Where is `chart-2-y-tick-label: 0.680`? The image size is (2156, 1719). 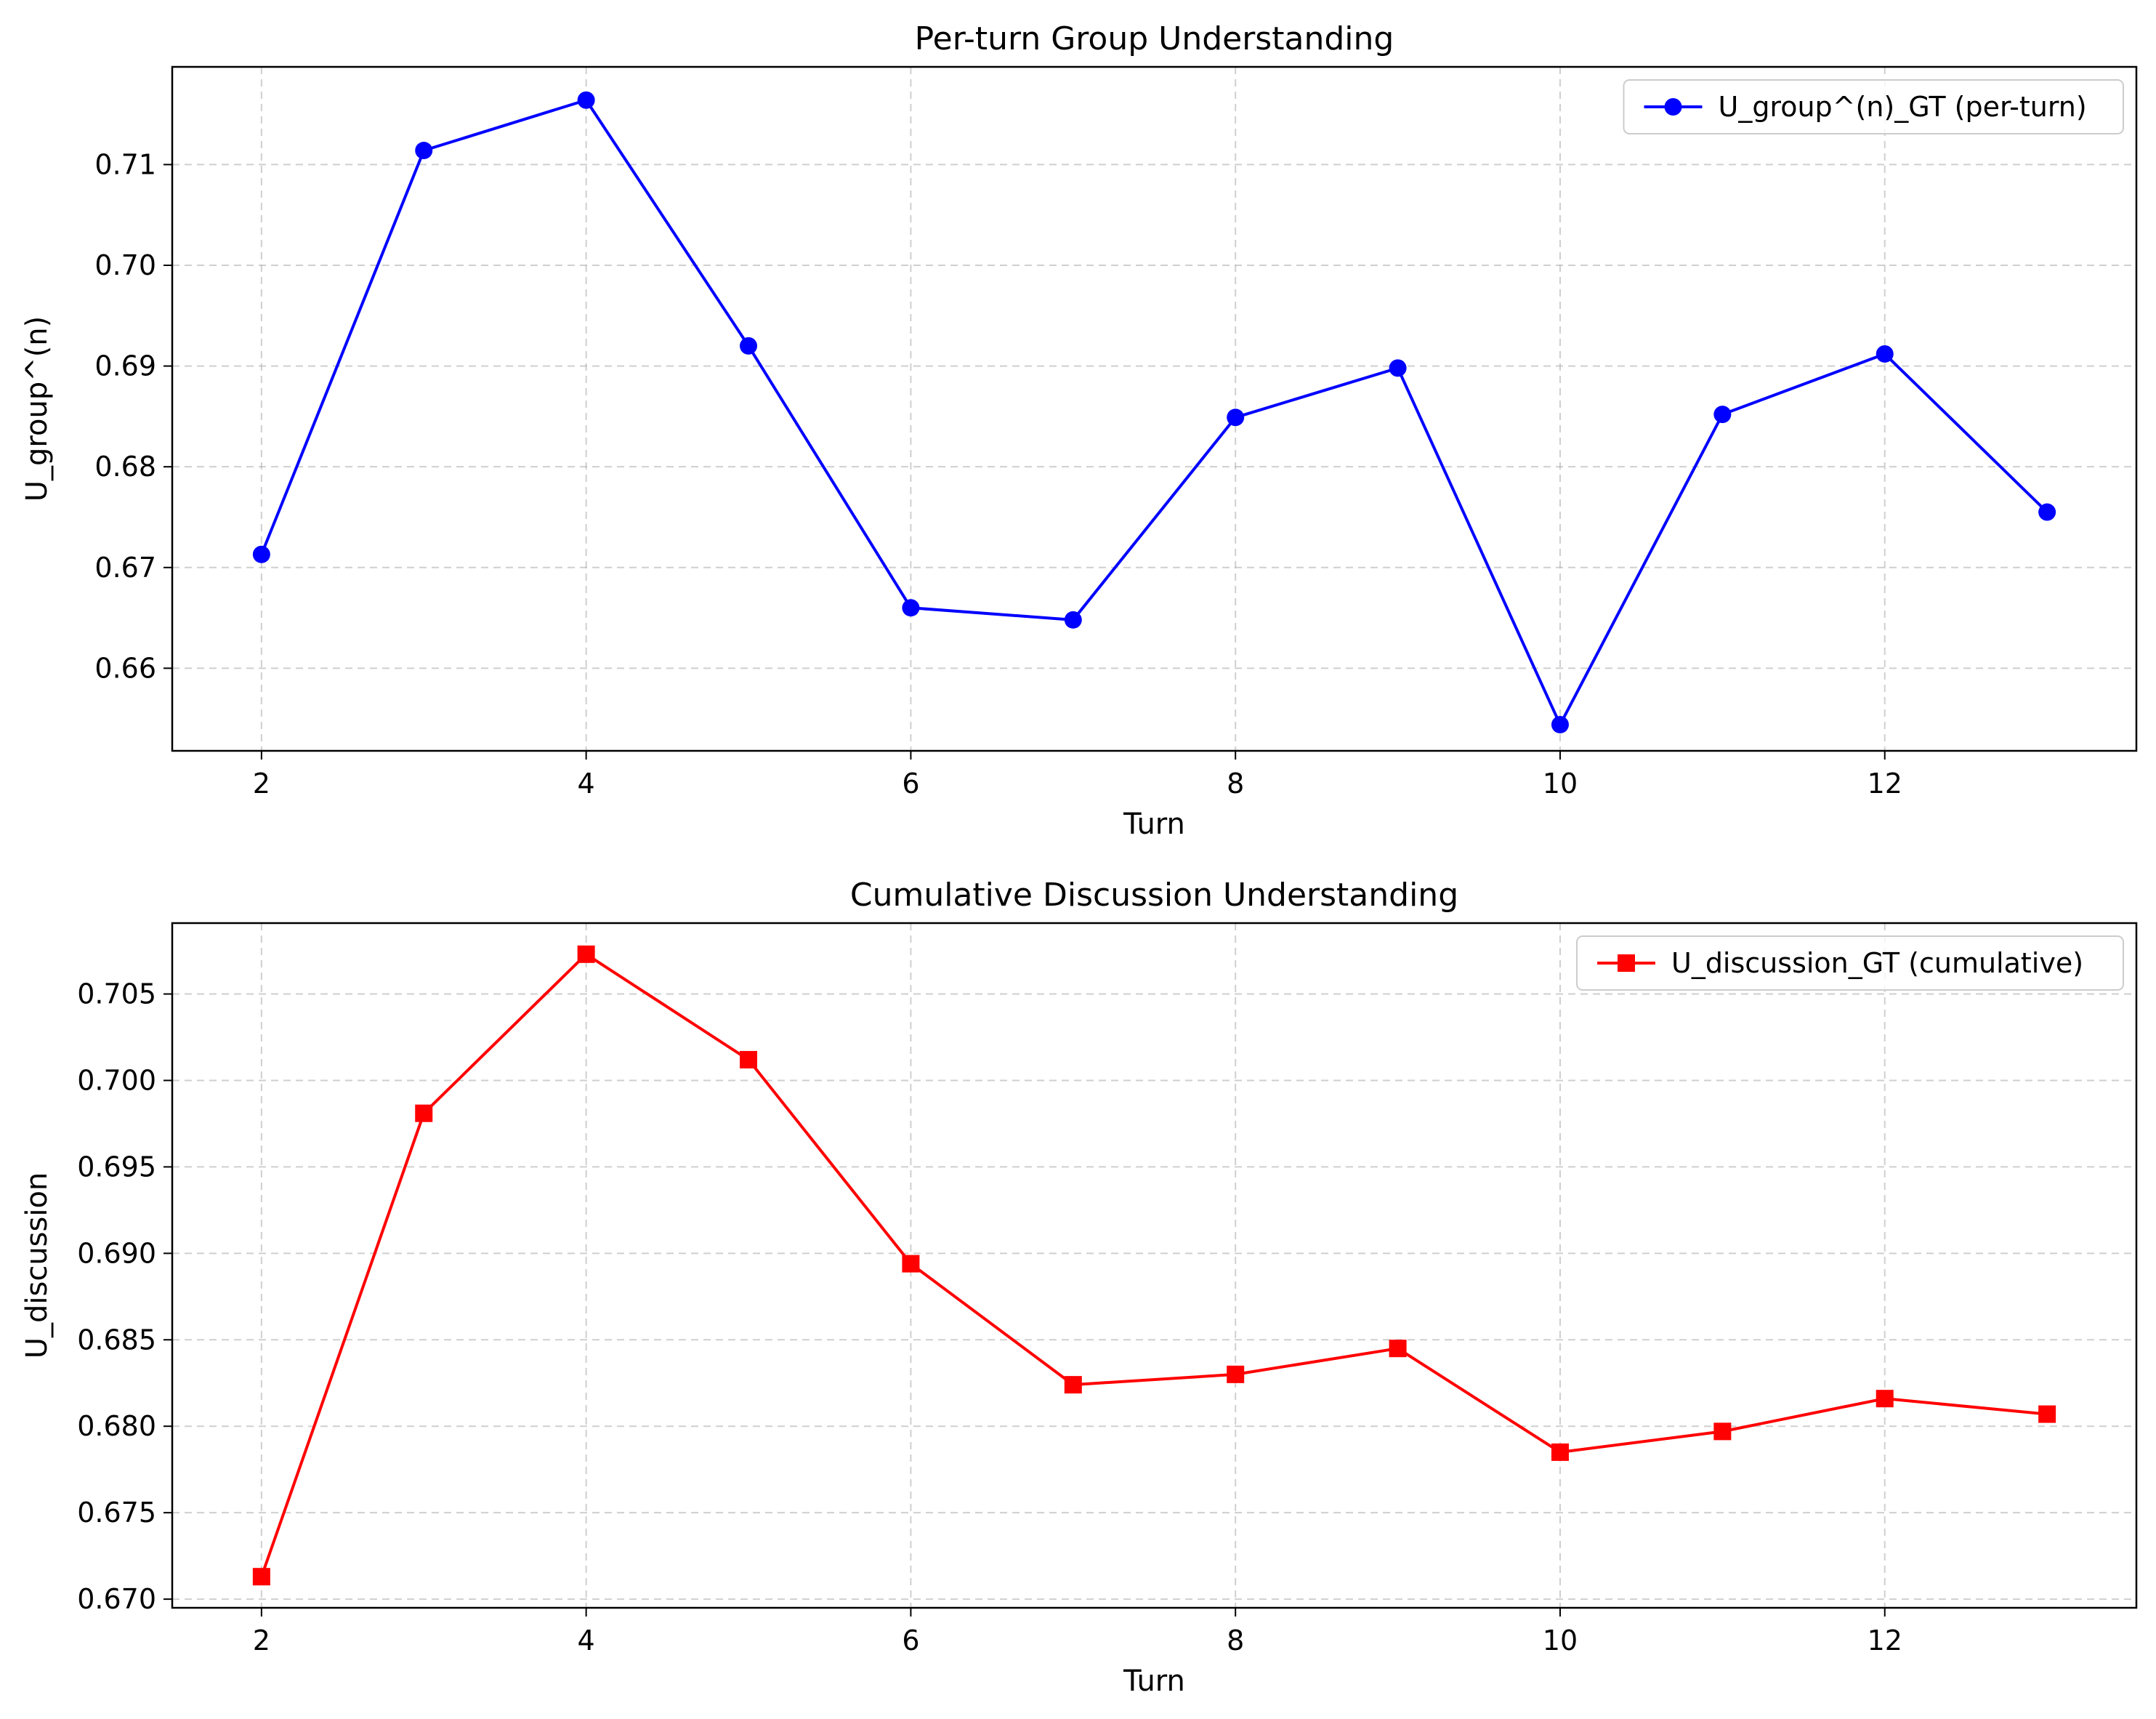 chart-2-y-tick-label: 0.680 is located at coordinates (117, 1426).